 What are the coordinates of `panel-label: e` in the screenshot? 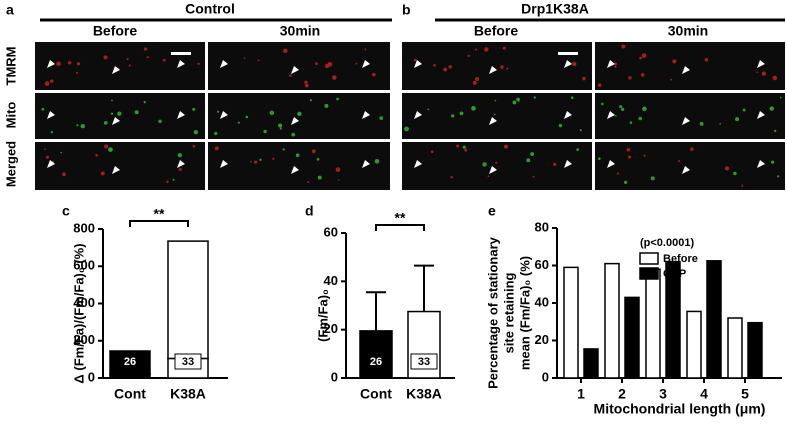 It's located at (492, 211).